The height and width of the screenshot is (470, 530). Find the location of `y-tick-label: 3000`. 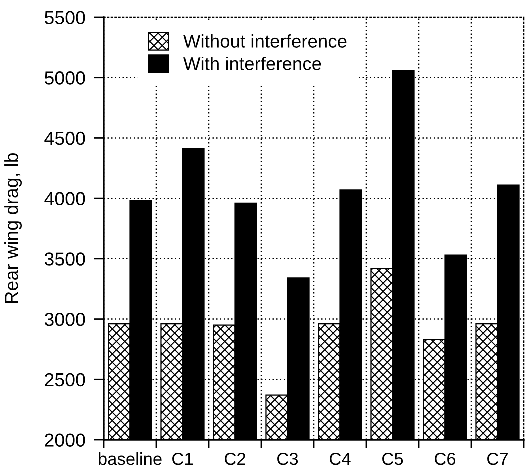

y-tick-label: 3000 is located at coordinates (65, 319).